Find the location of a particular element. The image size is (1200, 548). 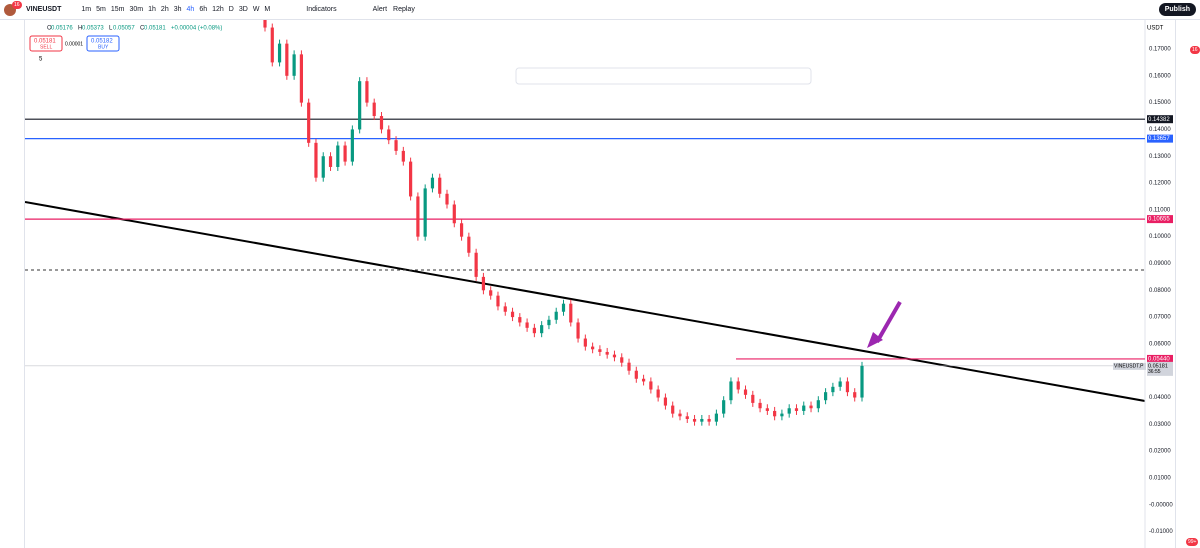

timeframe: 5m is located at coordinates (101, 9).